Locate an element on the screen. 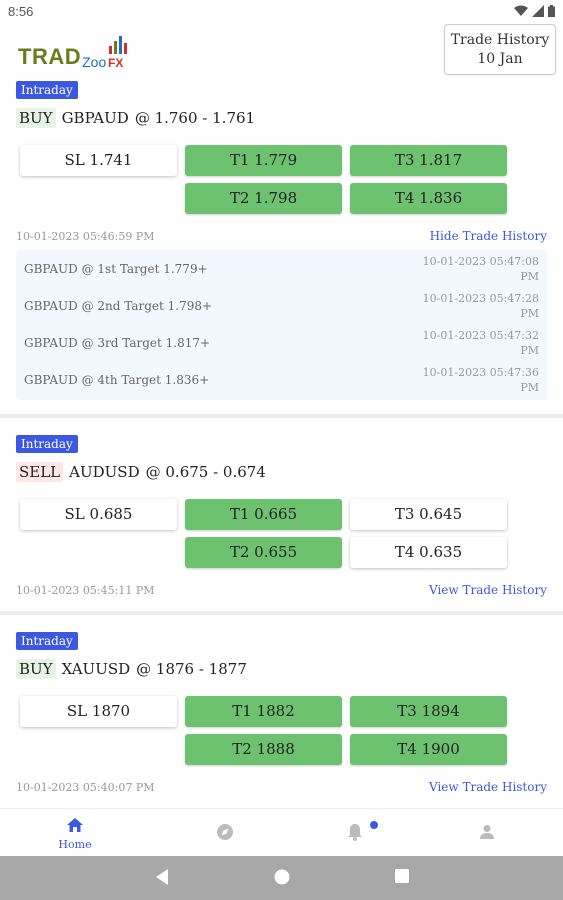 The width and height of the screenshot is (563, 900). nav-profile is located at coordinates (488, 833).